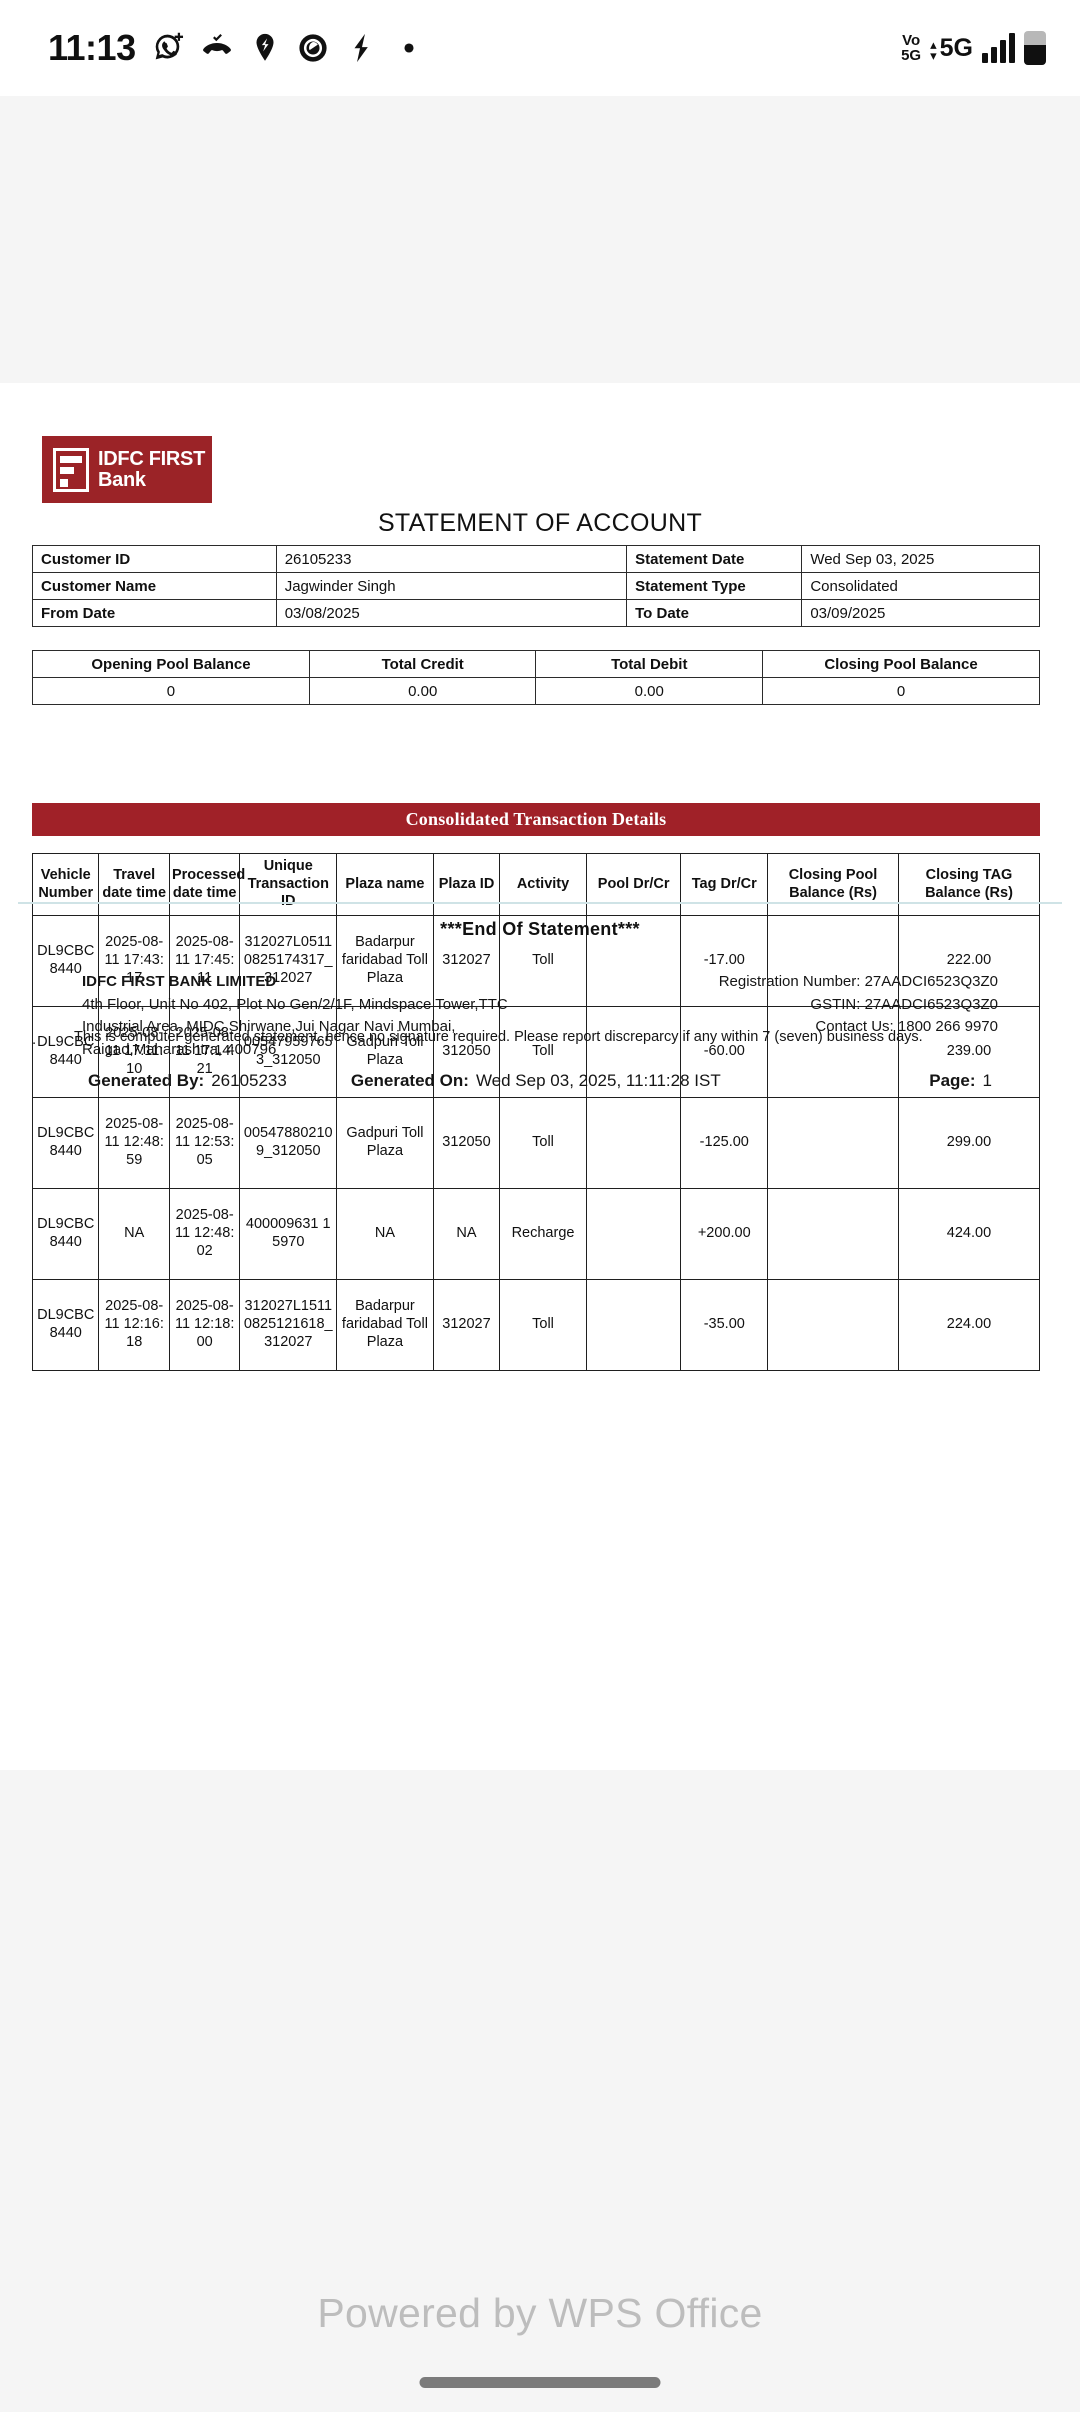  What do you see at coordinates (833, 884) in the screenshot?
I see `col-closing-pool-balance: Closing Pool Balance (Rs)` at bounding box center [833, 884].